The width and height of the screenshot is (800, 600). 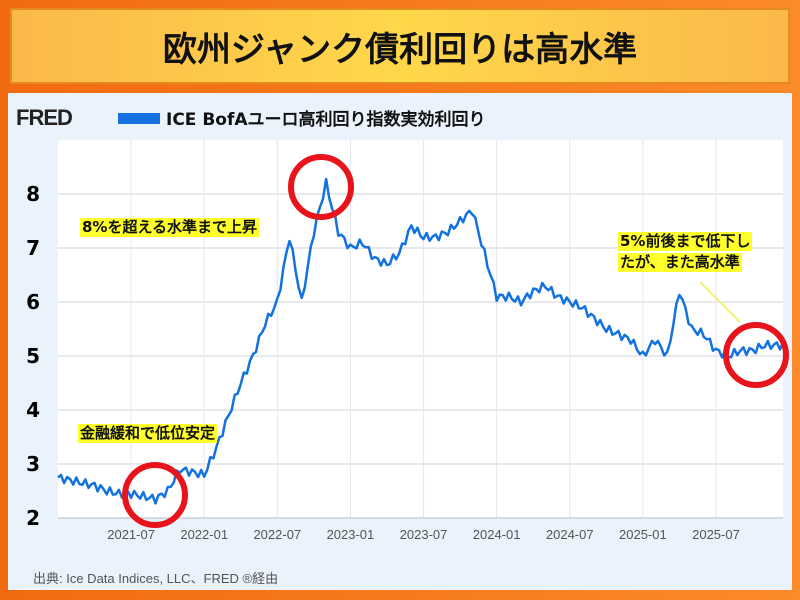 What do you see at coordinates (497, 534) in the screenshot?
I see `x-tick-label: 2024-01` at bounding box center [497, 534].